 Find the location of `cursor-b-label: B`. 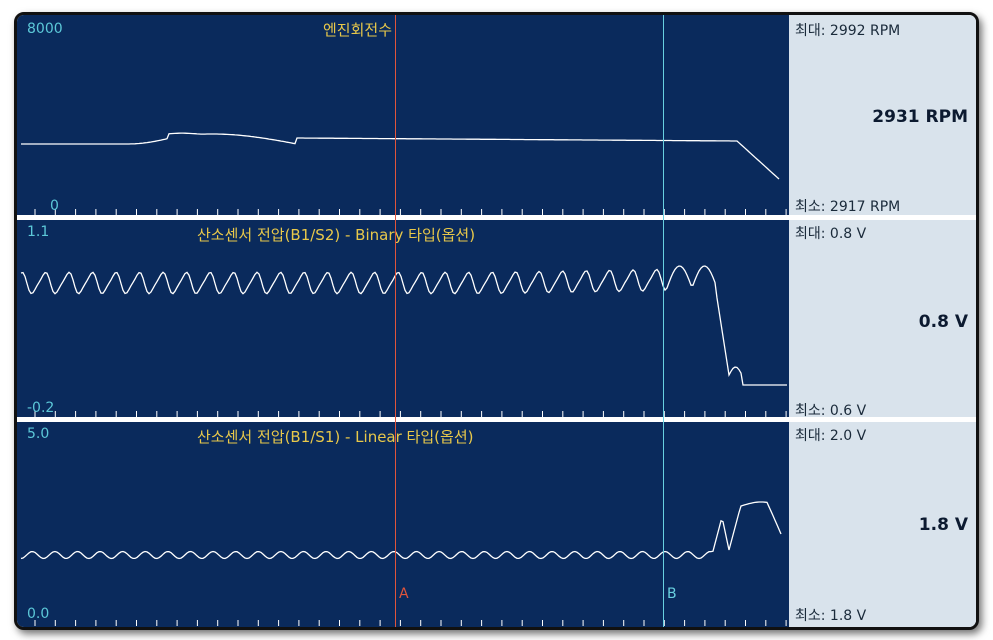

cursor-b-label: B is located at coordinates (672, 594).